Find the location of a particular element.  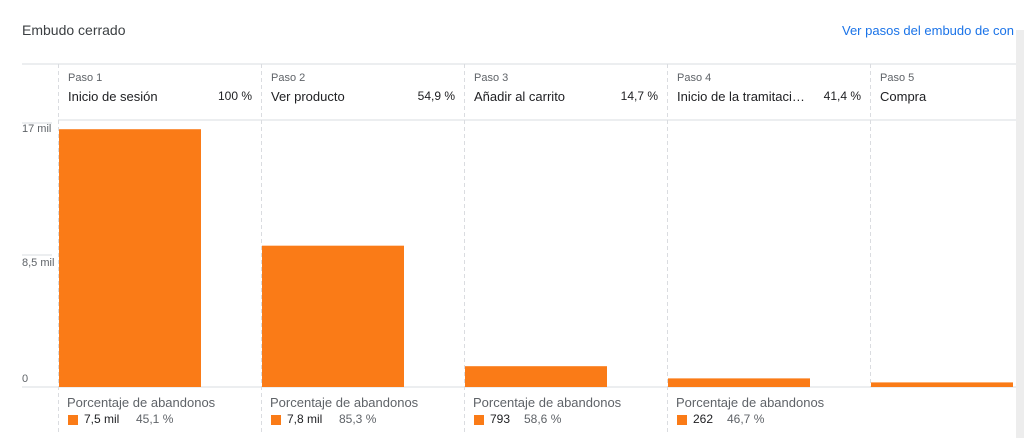

step-3-header: Paso 3 Añadir al carrito 14,7 % is located at coordinates (567, 92).